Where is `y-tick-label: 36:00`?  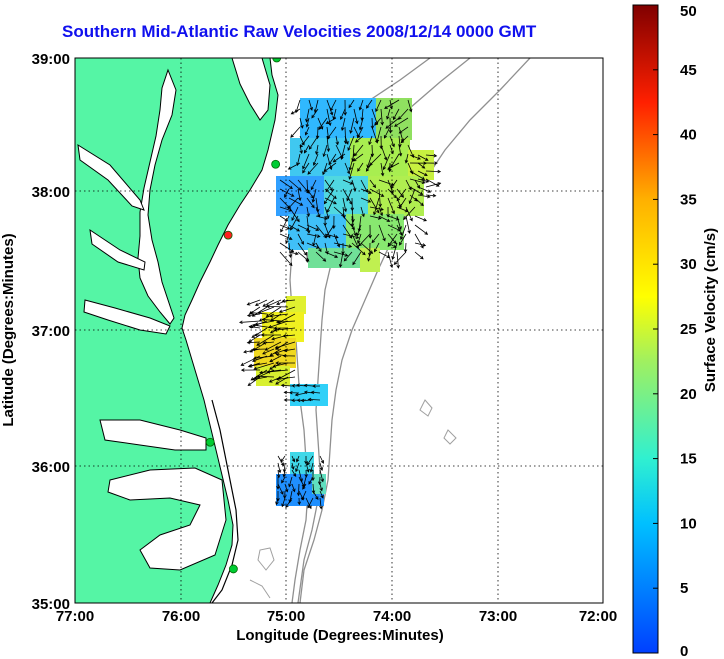
y-tick-label: 36:00 is located at coordinates (51, 467).